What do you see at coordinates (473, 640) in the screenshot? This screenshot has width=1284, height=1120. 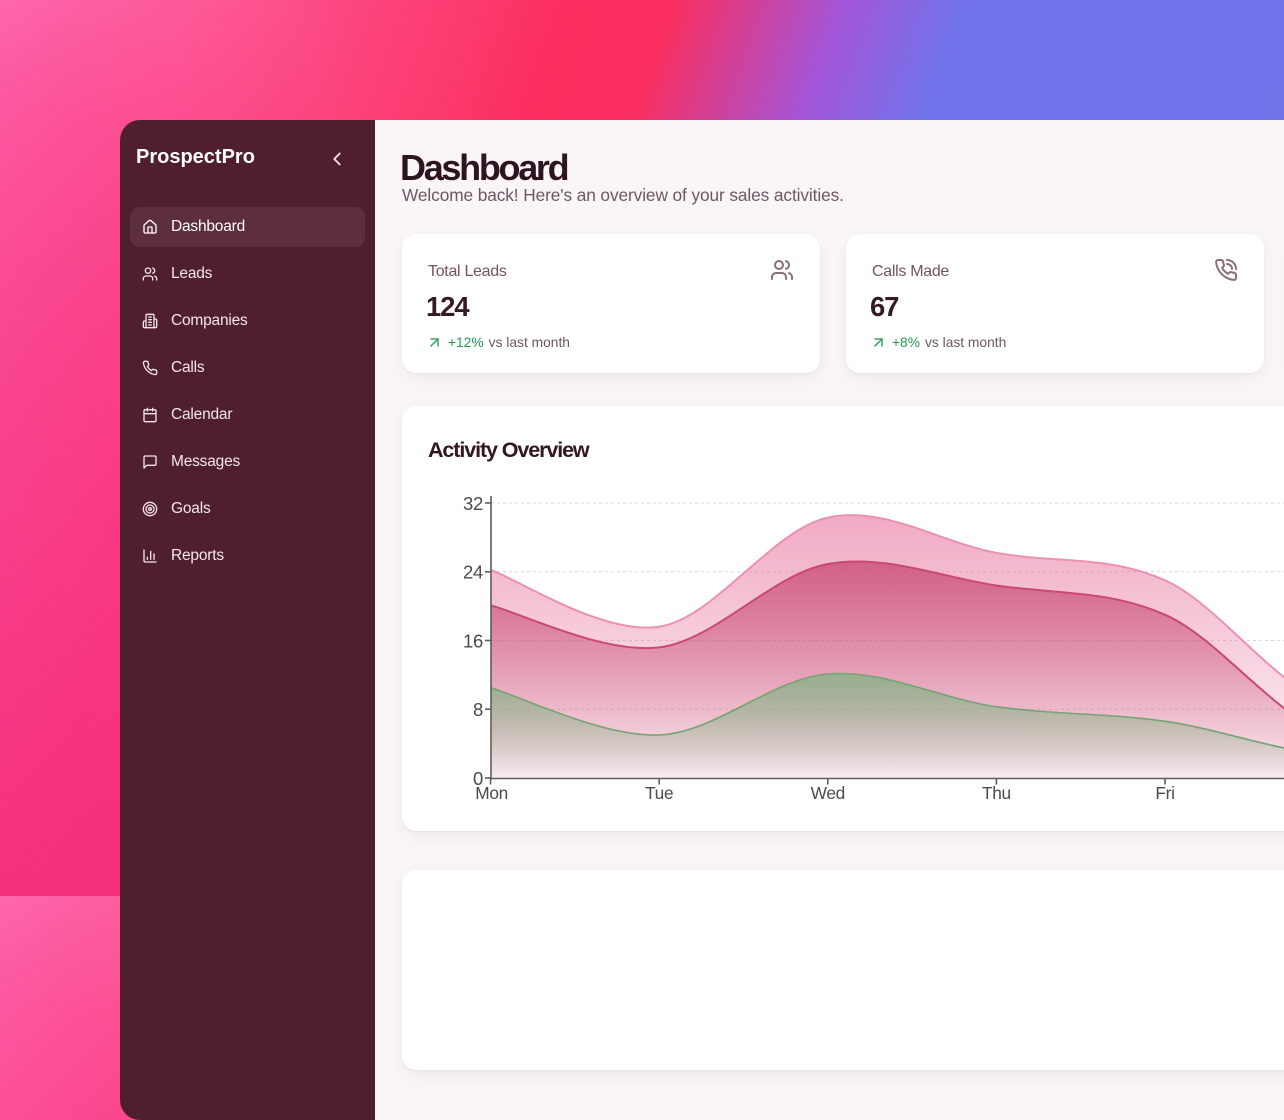 I see `svg-text: 16` at bounding box center [473, 640].